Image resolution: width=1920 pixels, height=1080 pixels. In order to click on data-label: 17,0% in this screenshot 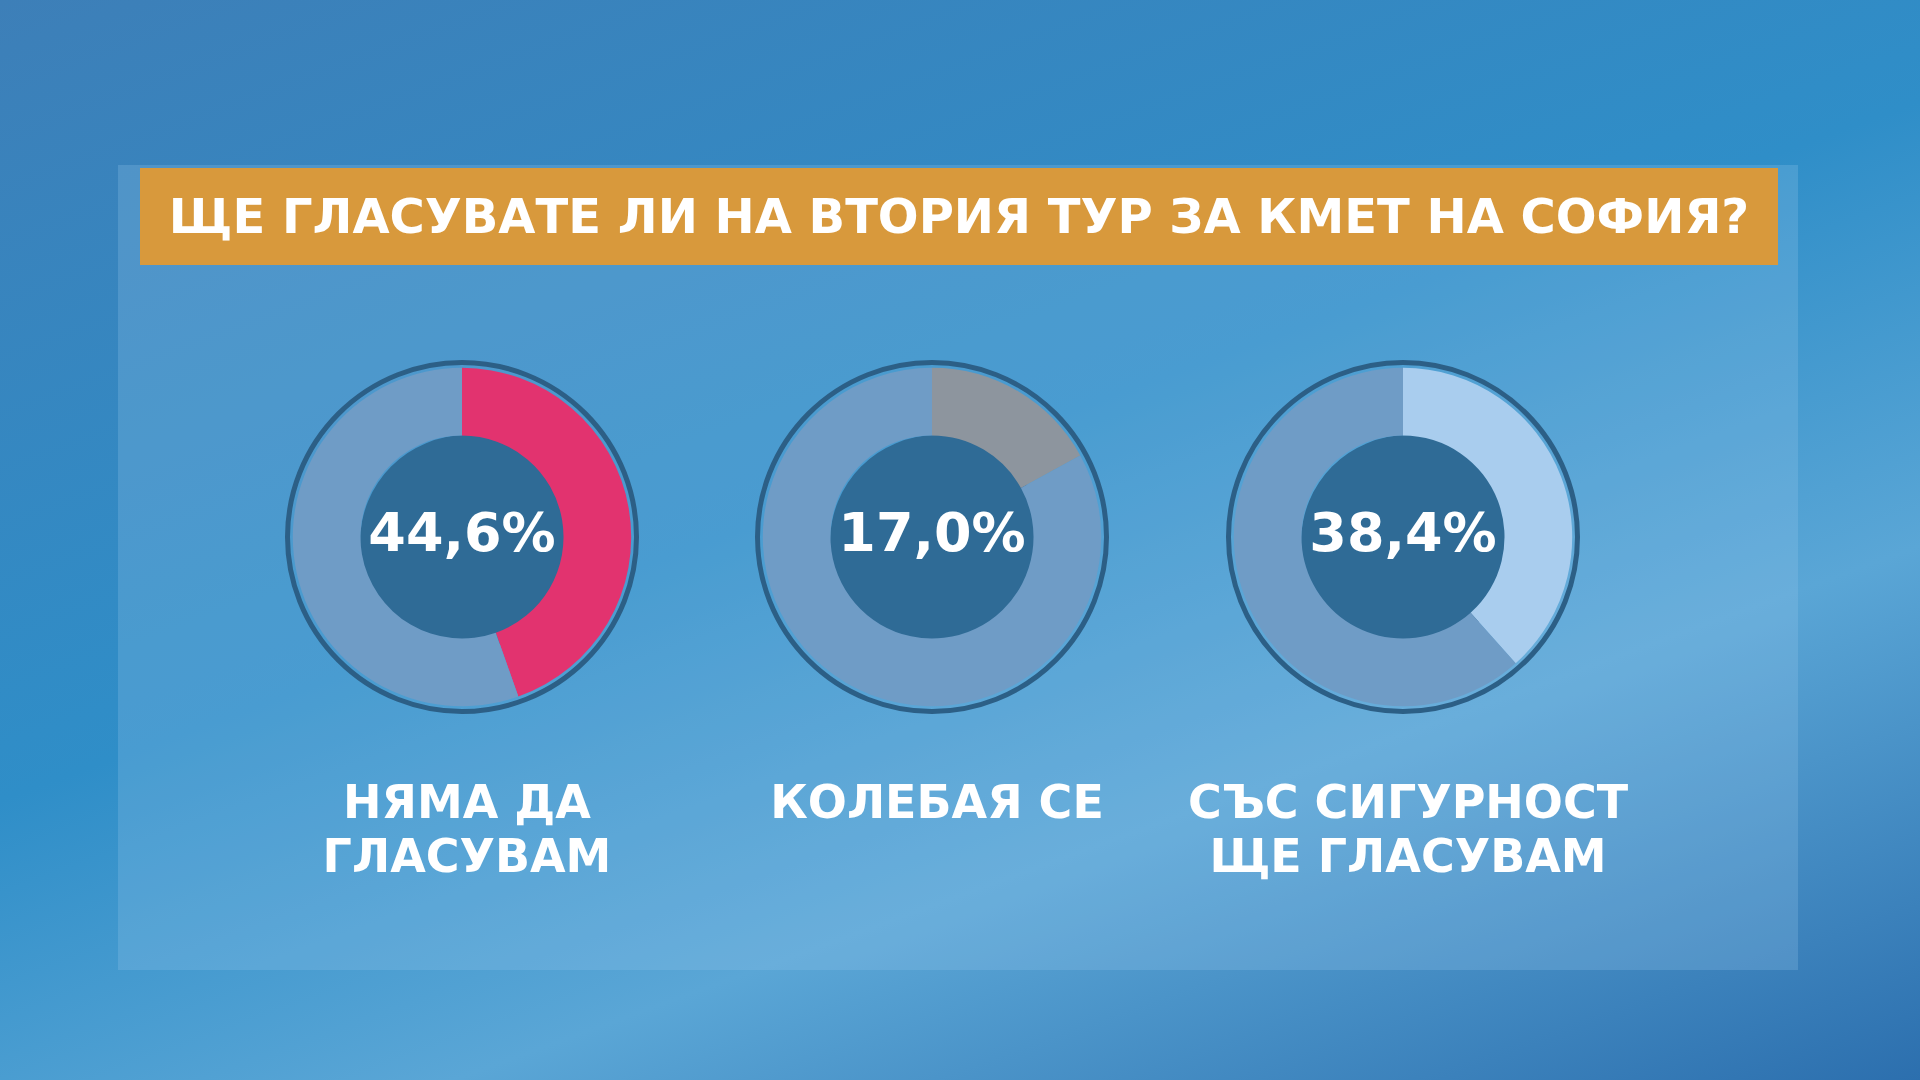, I will do `click(932, 533)`.